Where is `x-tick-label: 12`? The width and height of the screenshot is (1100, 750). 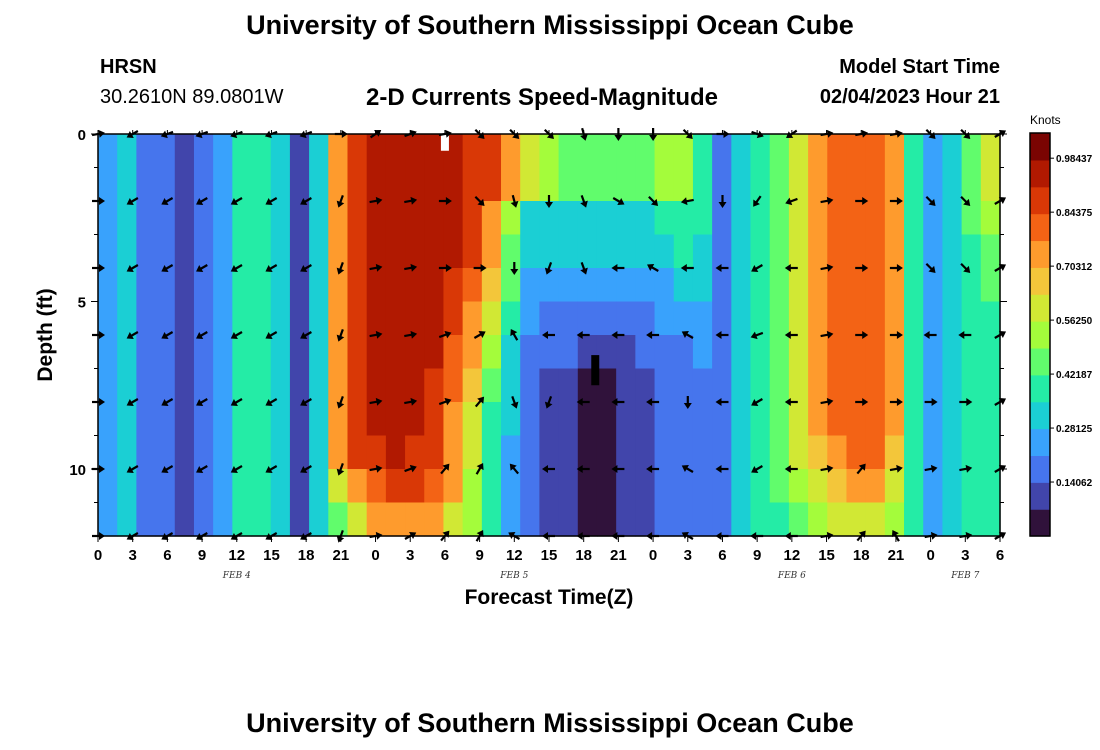
x-tick-label: 12 is located at coordinates (236, 555).